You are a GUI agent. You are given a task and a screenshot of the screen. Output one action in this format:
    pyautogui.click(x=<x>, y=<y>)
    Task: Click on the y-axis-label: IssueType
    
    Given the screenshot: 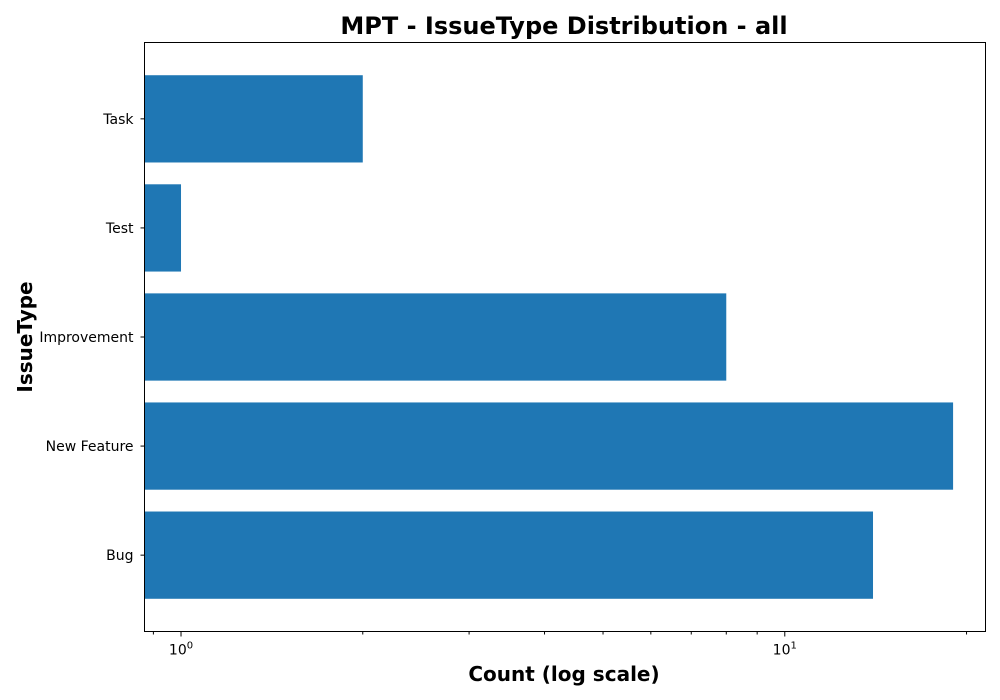 What is the action you would take?
    pyautogui.click(x=25, y=336)
    